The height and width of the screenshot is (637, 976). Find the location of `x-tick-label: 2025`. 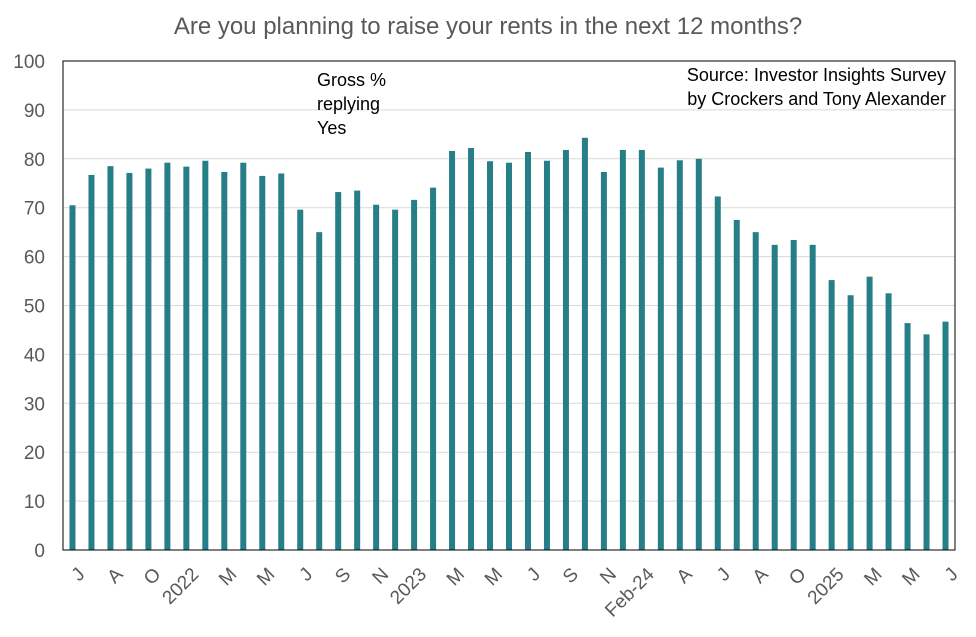

x-tick-label: 2025 is located at coordinates (826, 586).